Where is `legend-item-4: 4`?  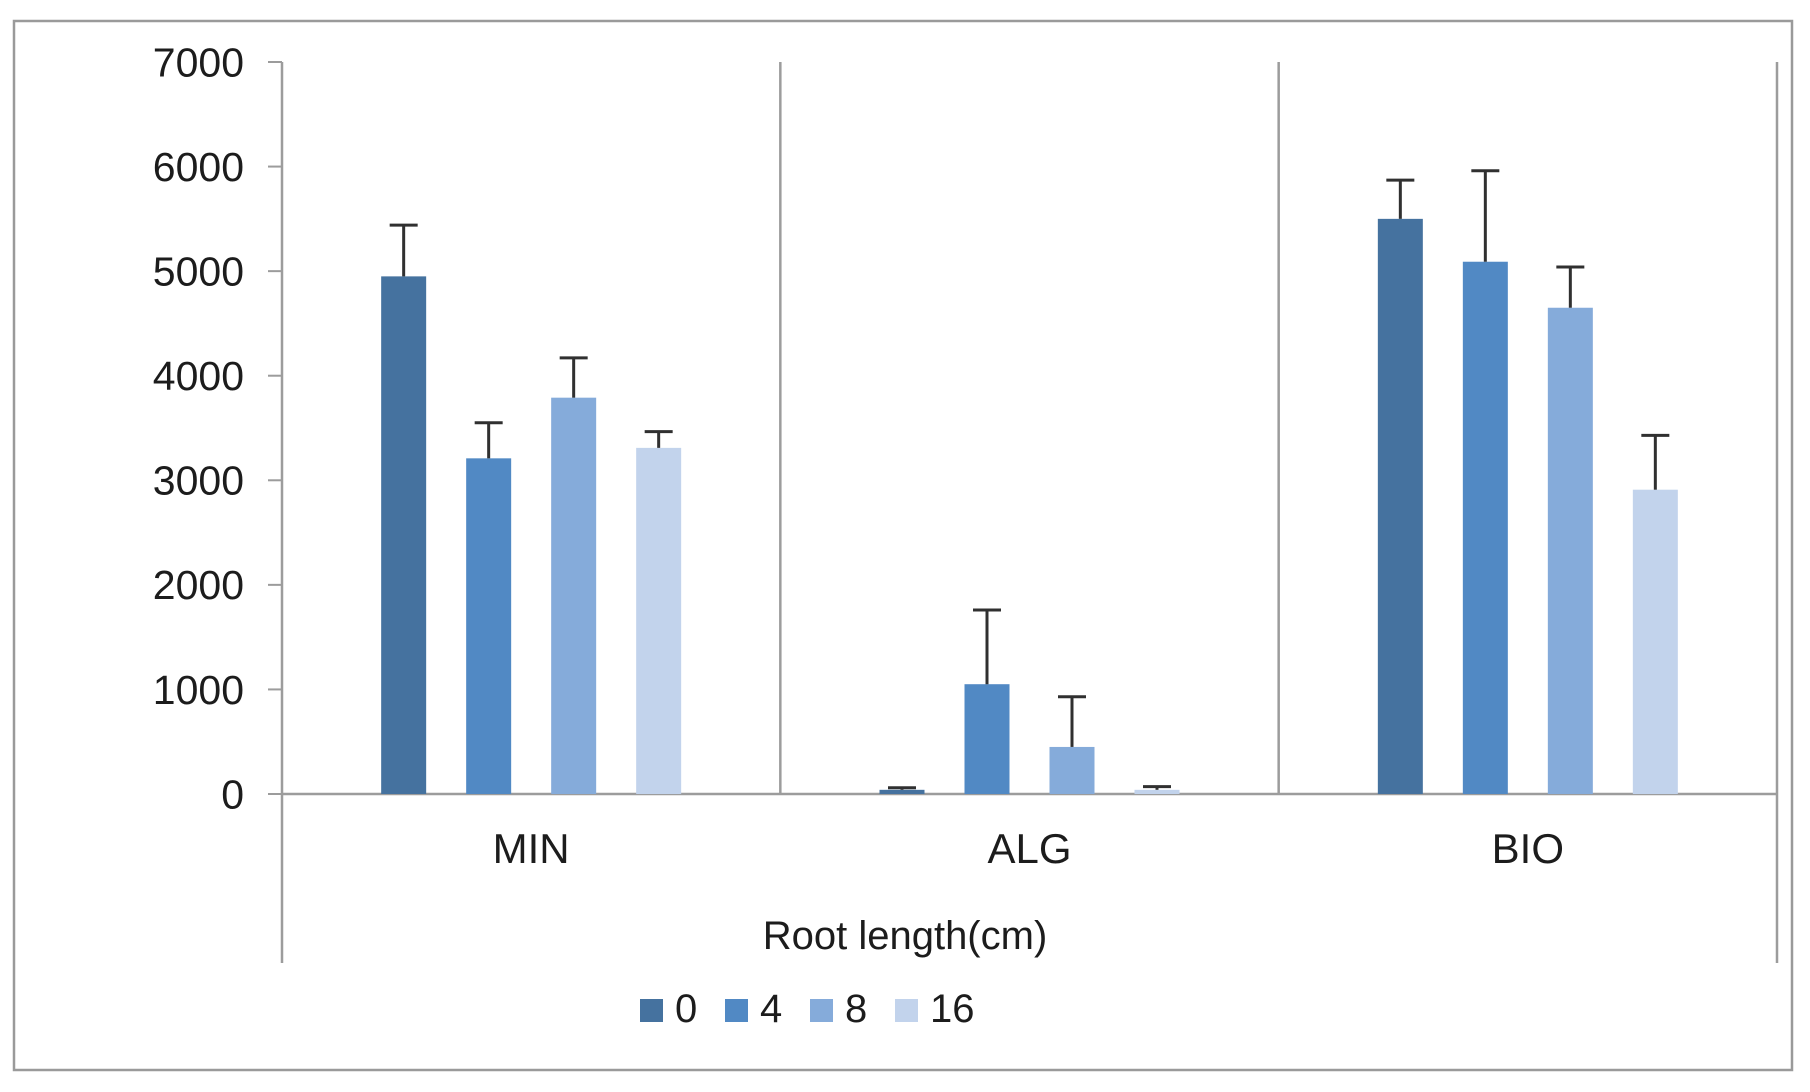
legend-item-4: 4 is located at coordinates (753, 1009).